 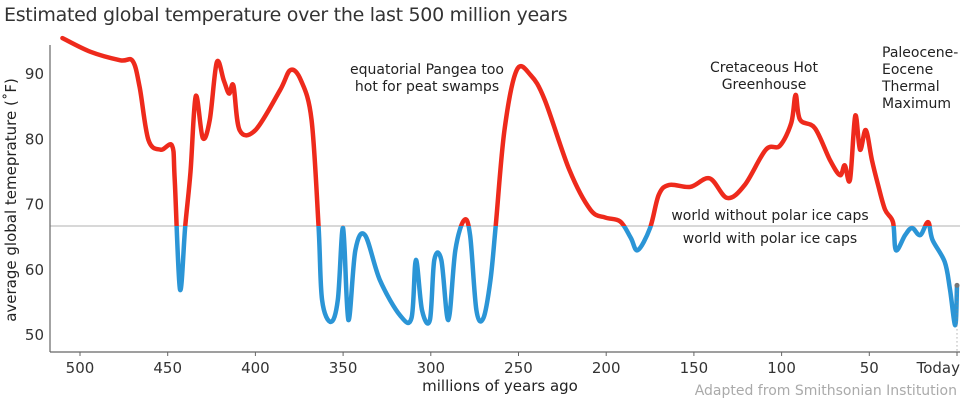 What do you see at coordinates (343, 368) in the screenshot?
I see `x-tick-label: 350` at bounding box center [343, 368].